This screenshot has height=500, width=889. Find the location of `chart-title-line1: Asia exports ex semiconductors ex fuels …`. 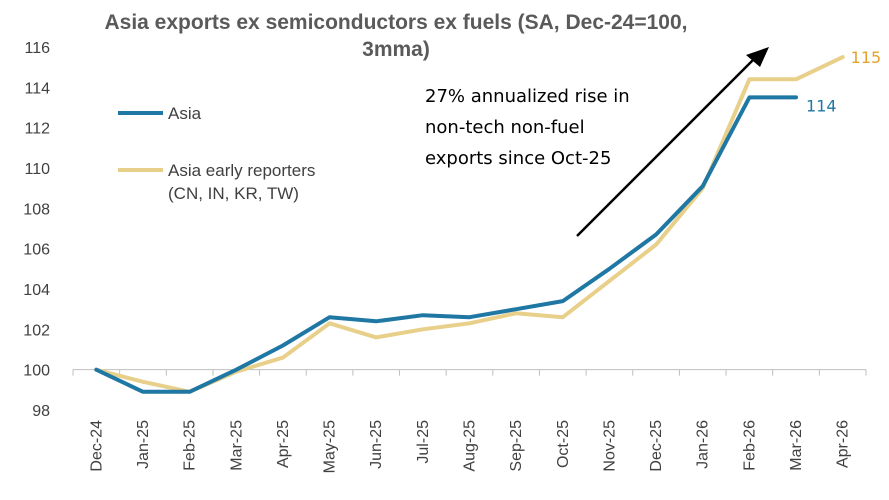

chart-title-line1: Asia exports ex semiconductors ex fuels … is located at coordinates (395, 22).